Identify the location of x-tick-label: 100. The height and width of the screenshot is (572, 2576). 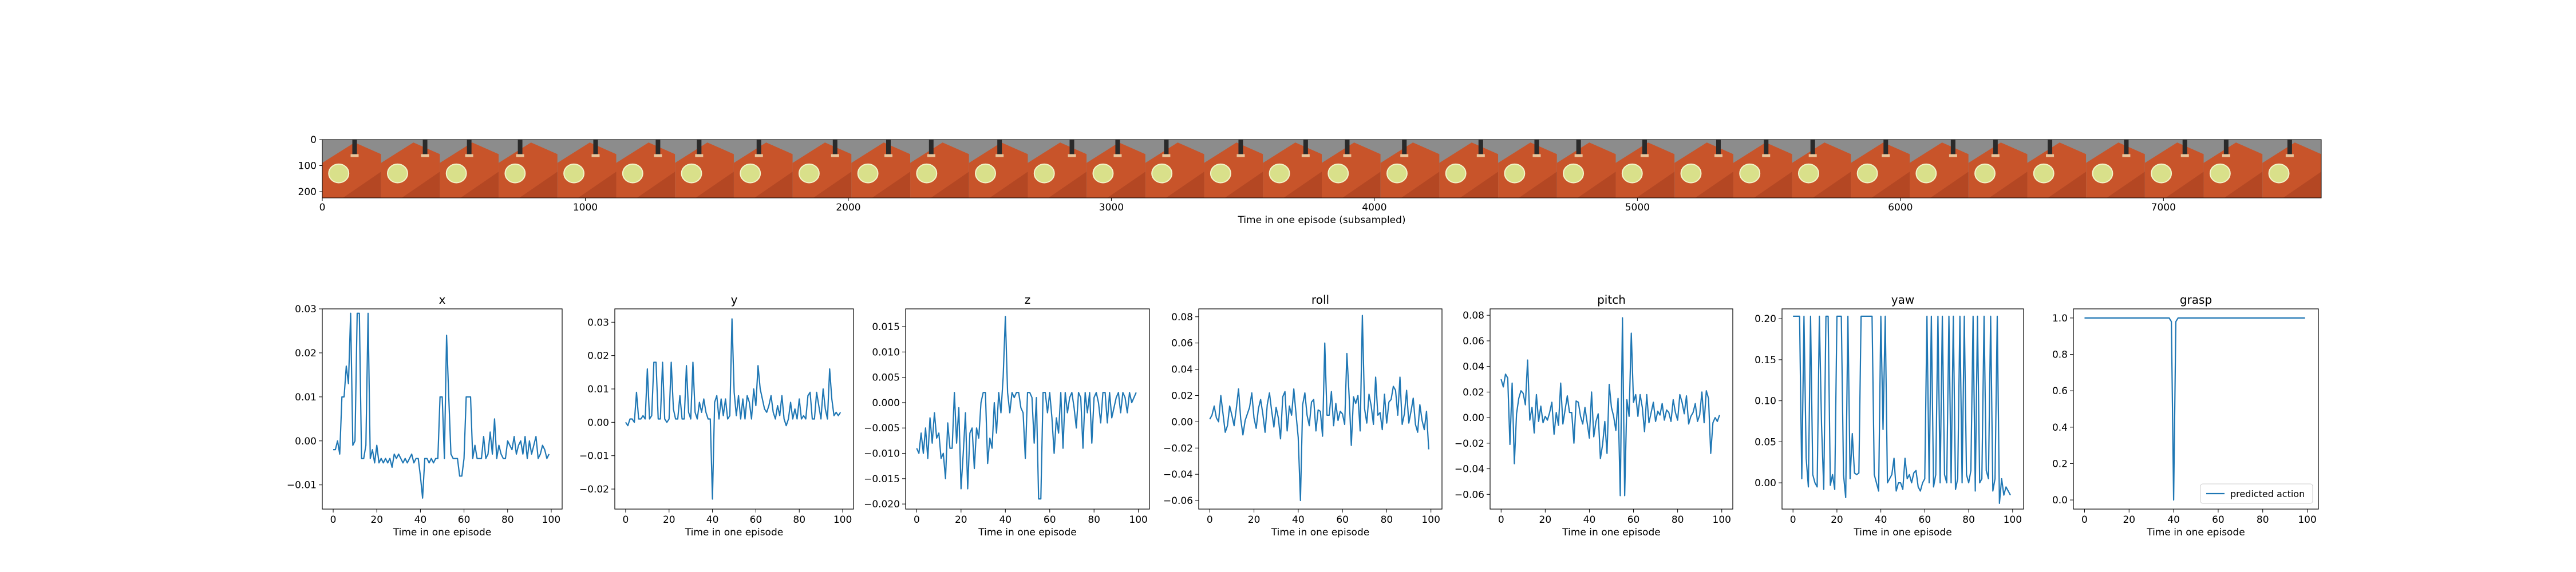
(1722, 520).